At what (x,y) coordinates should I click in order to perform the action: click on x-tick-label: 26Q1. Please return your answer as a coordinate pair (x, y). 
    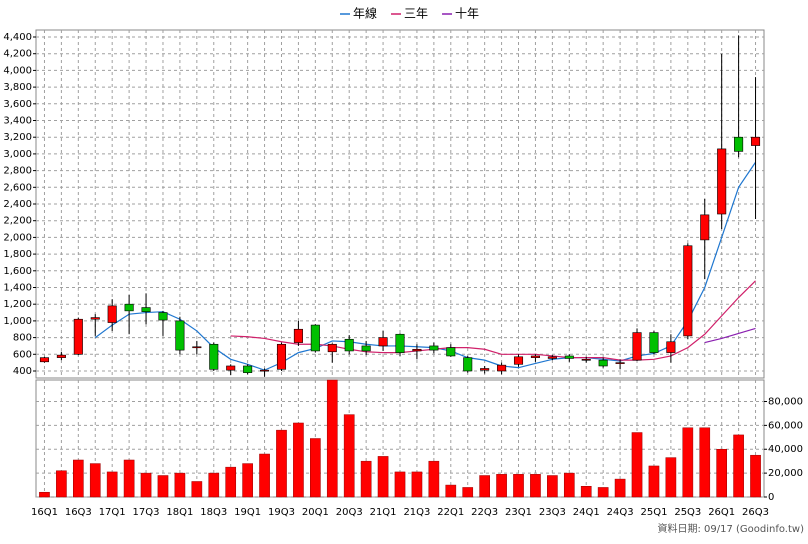
    Looking at the image, I should click on (721, 512).